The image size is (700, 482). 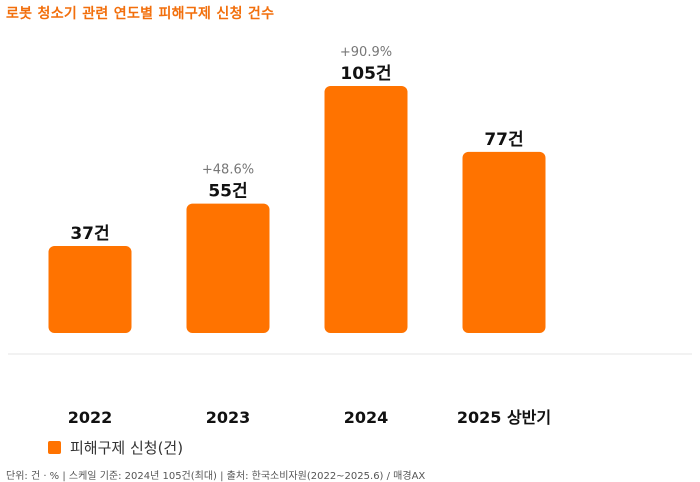 What do you see at coordinates (89, 234) in the screenshot?
I see `data-label: 37건` at bounding box center [89, 234].